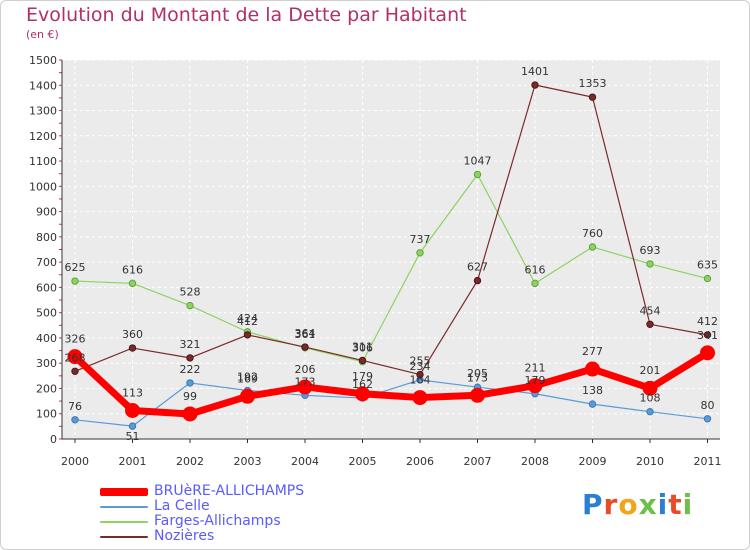 This screenshot has width=750, height=550. I want to click on y-tick-label: 1200, so click(43, 136).